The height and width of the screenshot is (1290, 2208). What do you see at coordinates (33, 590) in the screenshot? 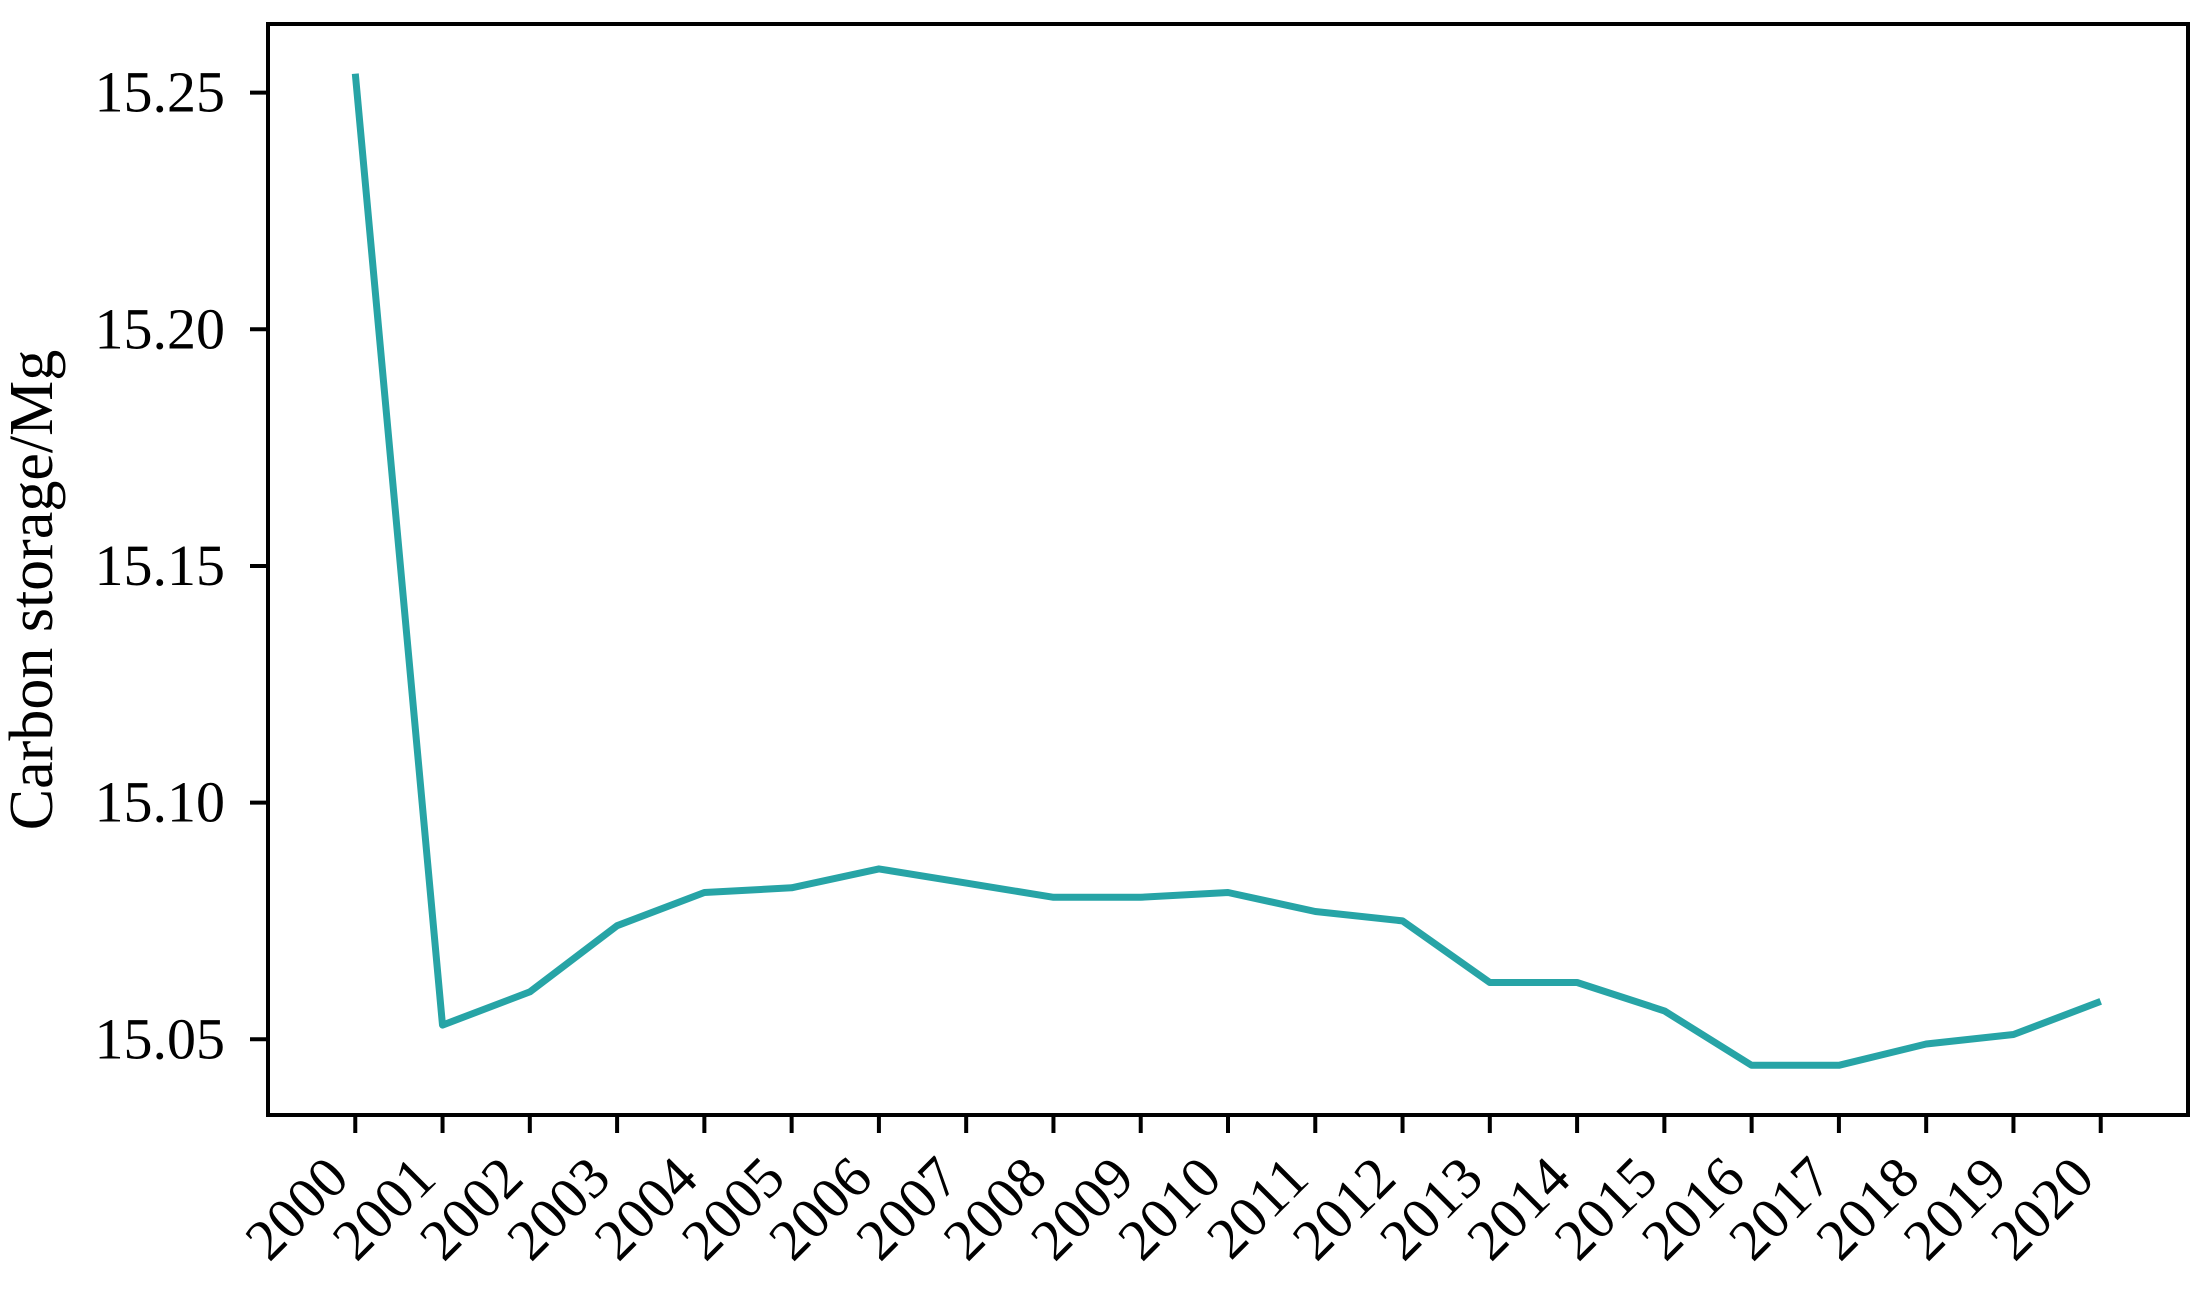
I see `y-axis-label: Carbon storage/Mg` at bounding box center [33, 590].